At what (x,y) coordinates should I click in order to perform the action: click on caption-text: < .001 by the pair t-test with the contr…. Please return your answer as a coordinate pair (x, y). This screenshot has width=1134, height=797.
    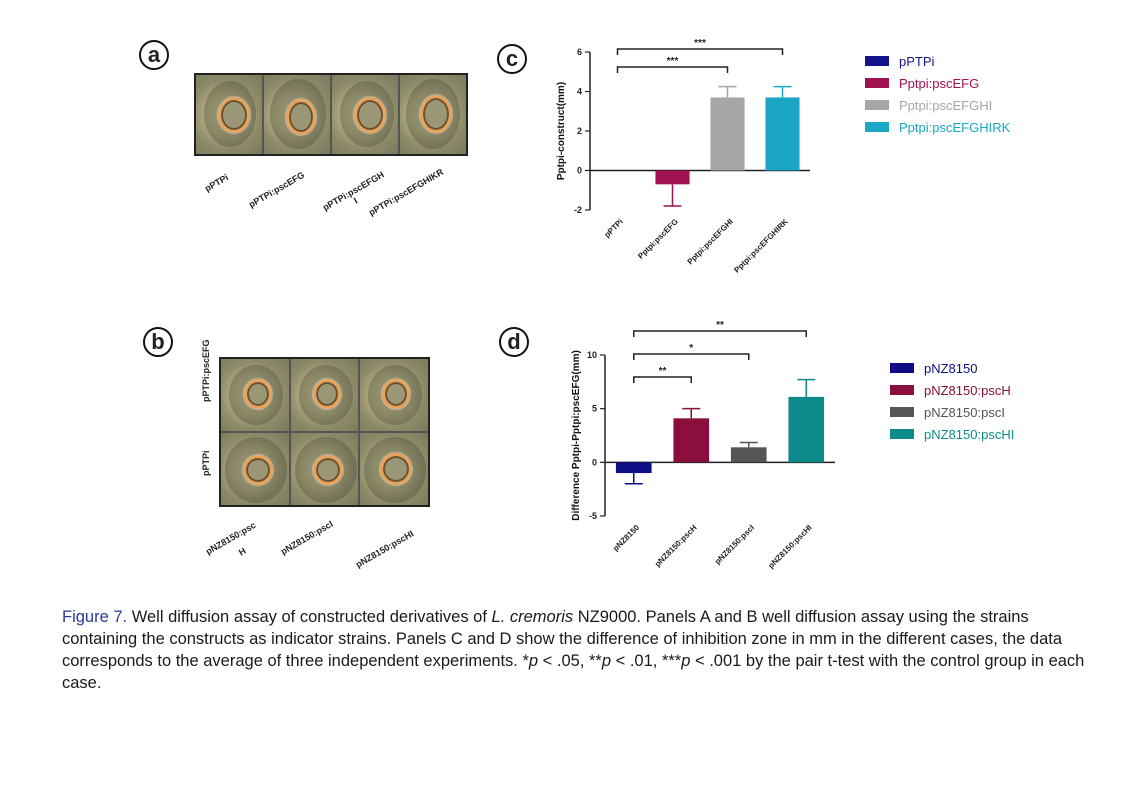
    Looking at the image, I should click on (573, 672).